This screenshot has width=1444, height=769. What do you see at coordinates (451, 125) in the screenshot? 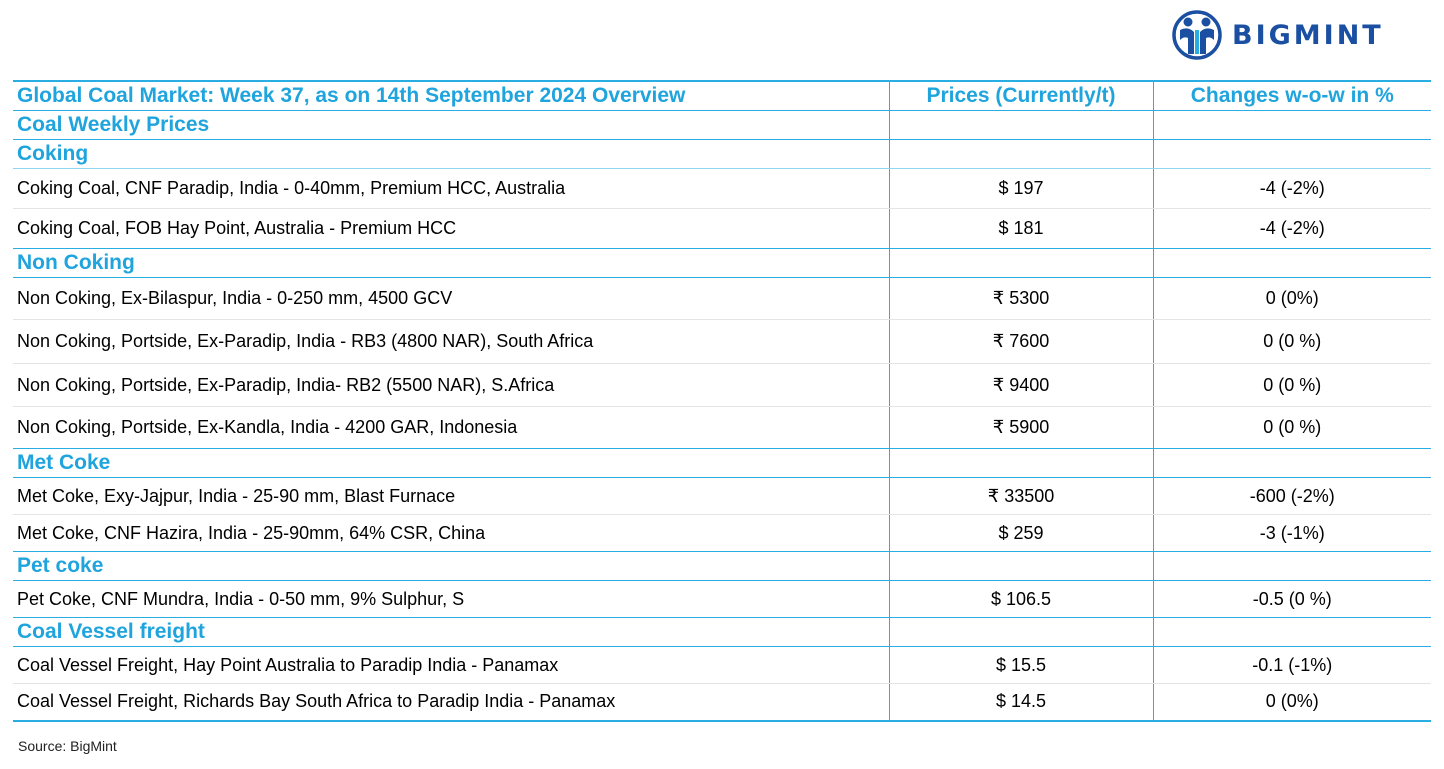
I see `section-title: Coal Weekly Prices` at bounding box center [451, 125].